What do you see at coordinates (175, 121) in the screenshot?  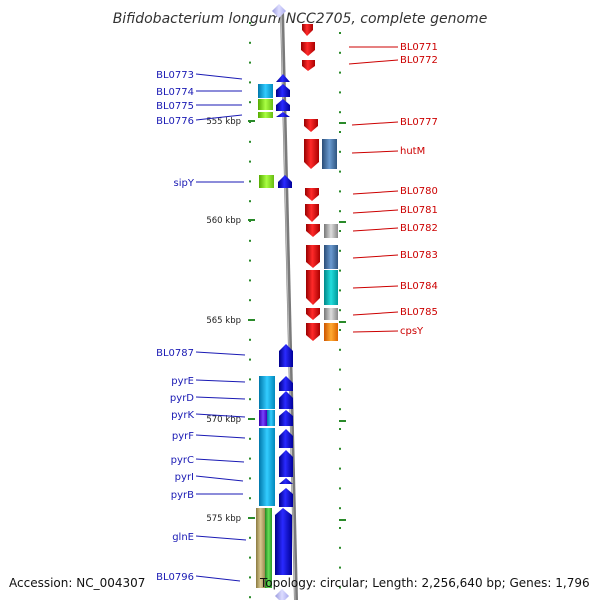 I see `gene-label: BL0776` at bounding box center [175, 121].